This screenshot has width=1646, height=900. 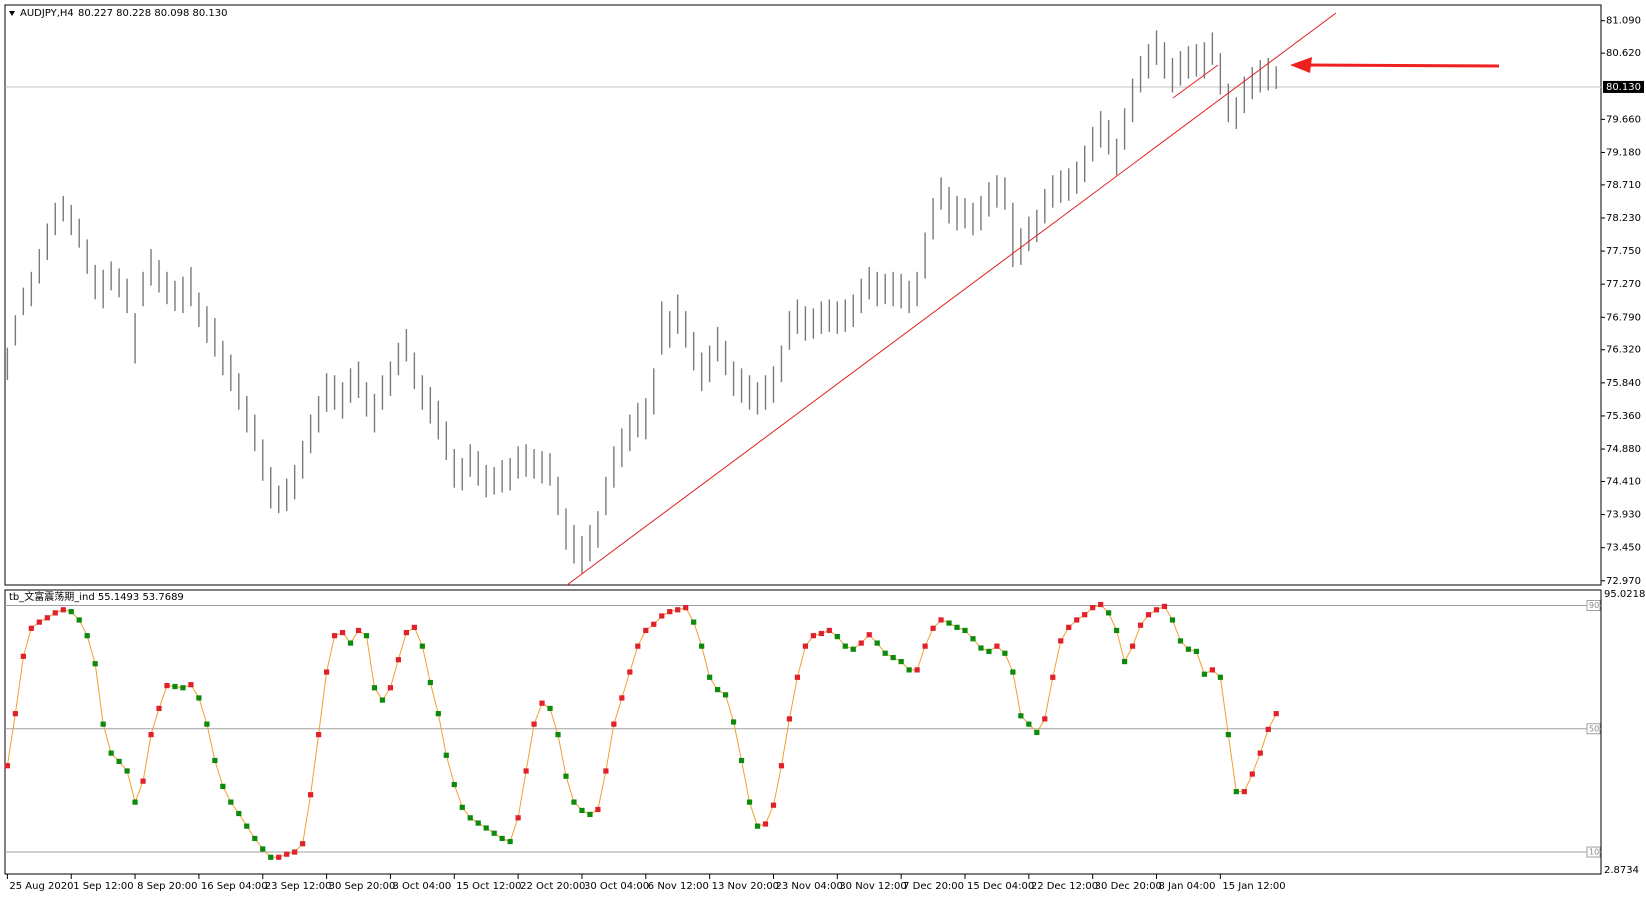 I want to click on arrow-shaft, so click(x=1402, y=65).